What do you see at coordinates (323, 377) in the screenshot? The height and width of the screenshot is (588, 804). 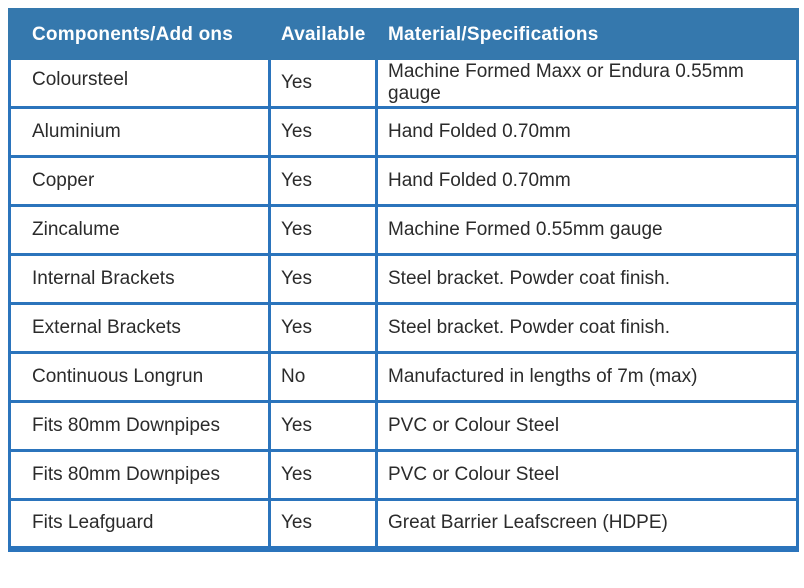 I see `available-cell: No` at bounding box center [323, 377].